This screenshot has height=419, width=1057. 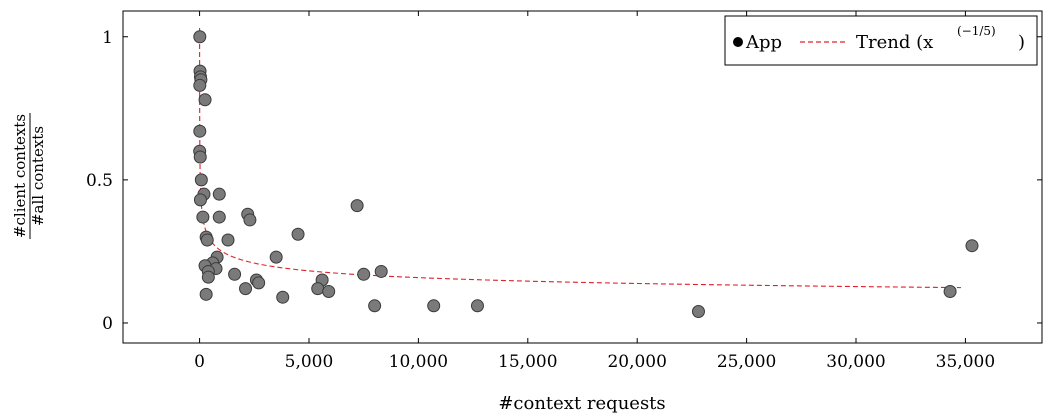 I want to click on x-axis-title: #context requests, so click(x=581, y=403).